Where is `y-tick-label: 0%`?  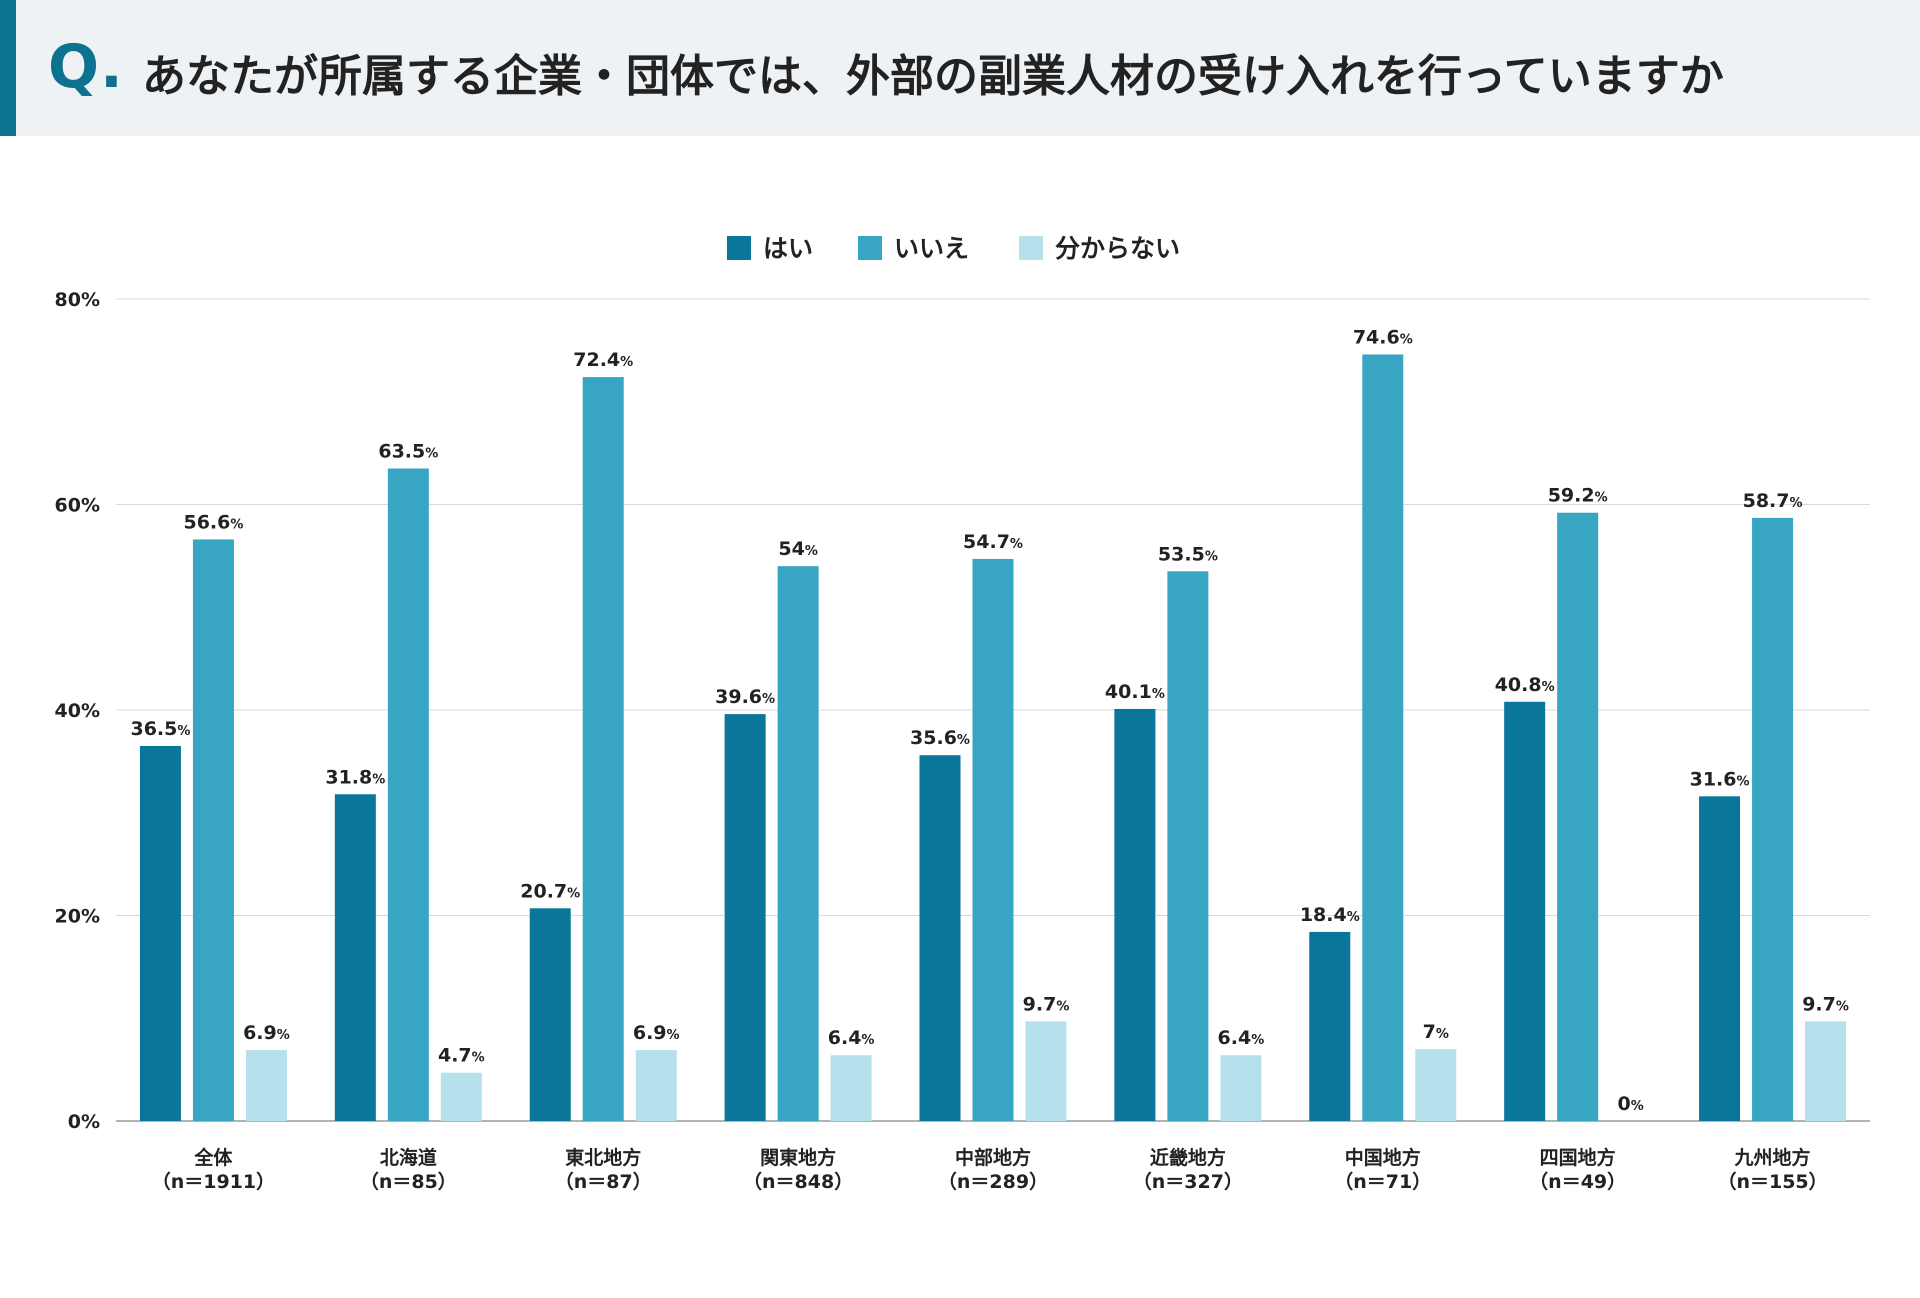
y-tick-label: 0% is located at coordinates (84, 1122).